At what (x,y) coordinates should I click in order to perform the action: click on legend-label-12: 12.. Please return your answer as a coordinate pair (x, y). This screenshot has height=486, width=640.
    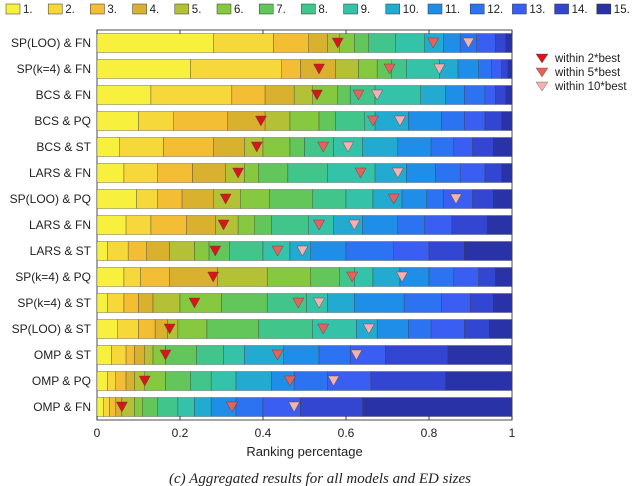
    Looking at the image, I should click on (495, 10).